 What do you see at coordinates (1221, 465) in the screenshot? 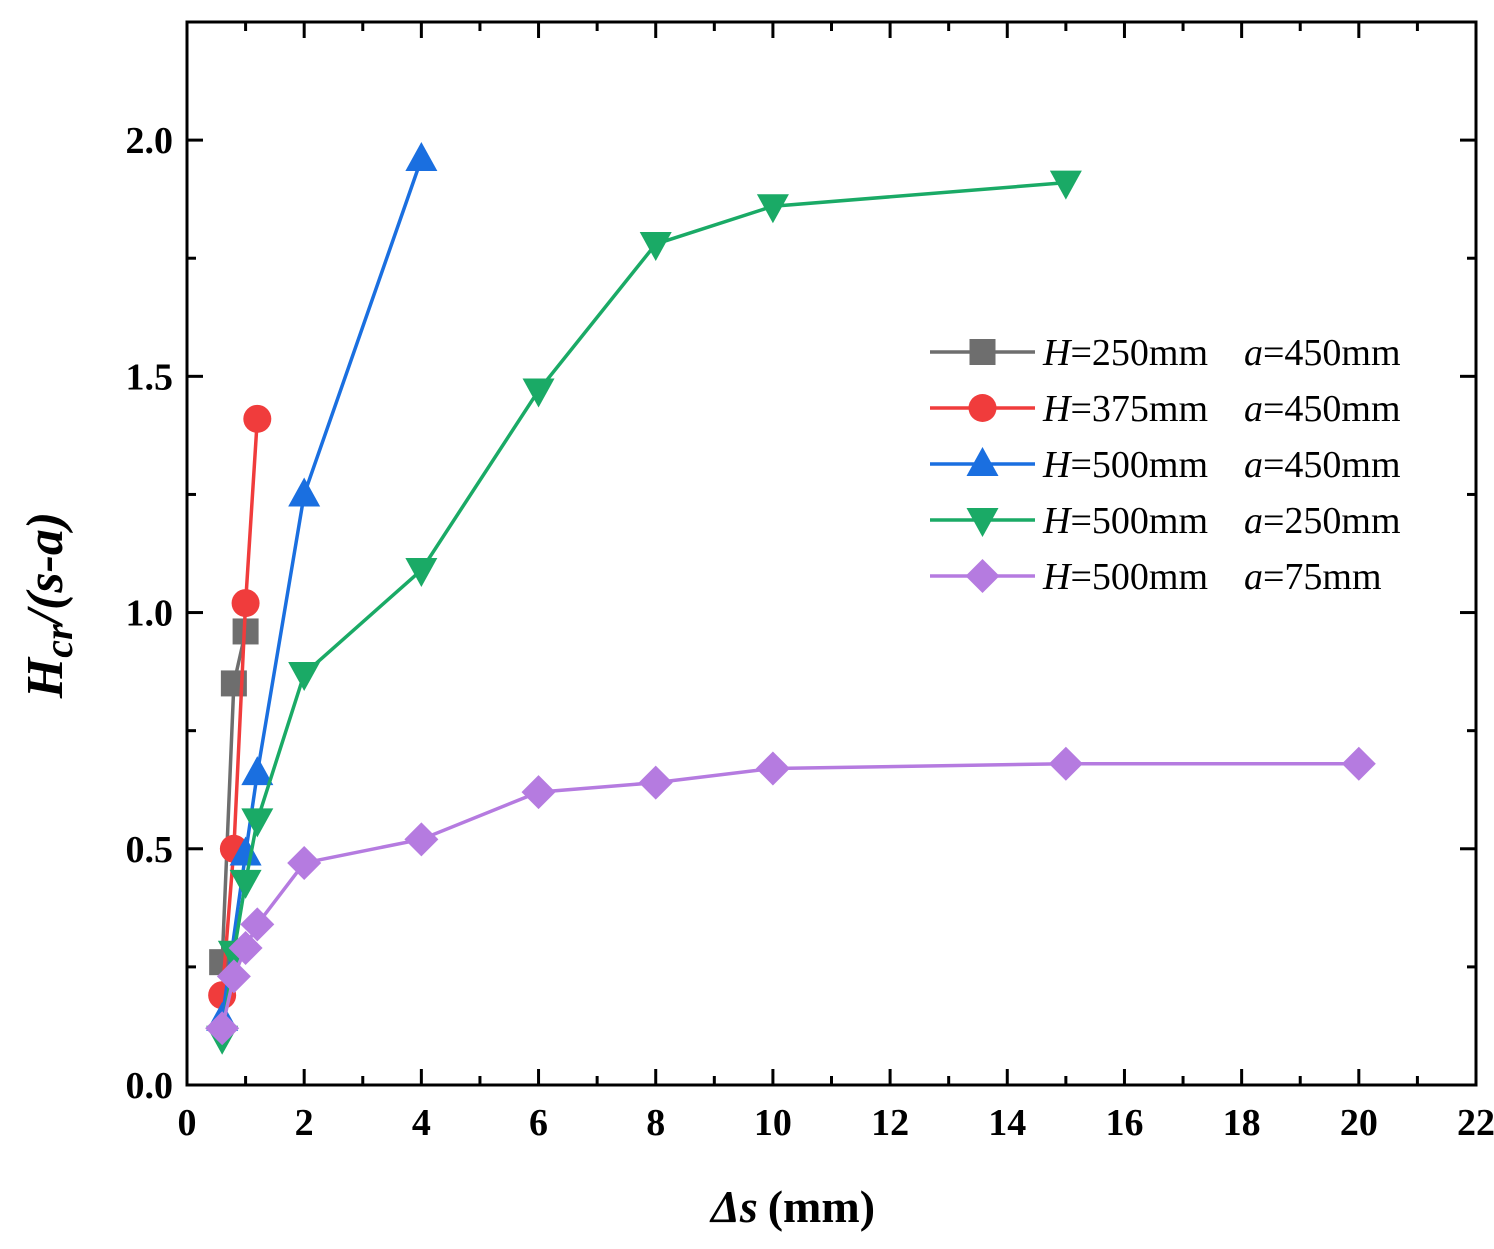
I see `legend-label: H=500mm a=450mm` at bounding box center [1221, 465].